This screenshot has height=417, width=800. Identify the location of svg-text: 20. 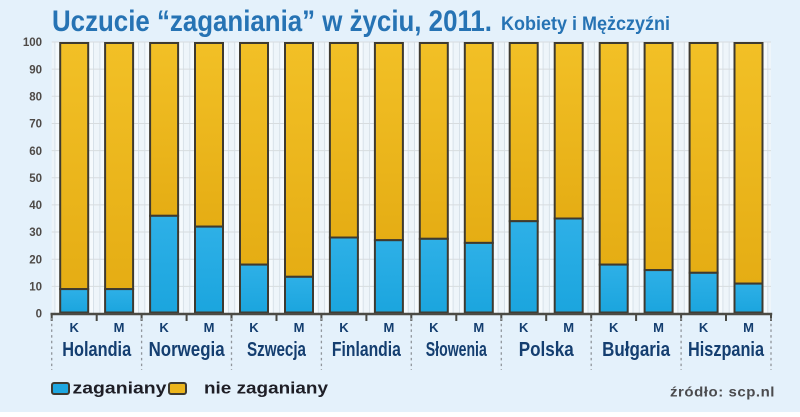
(35, 260).